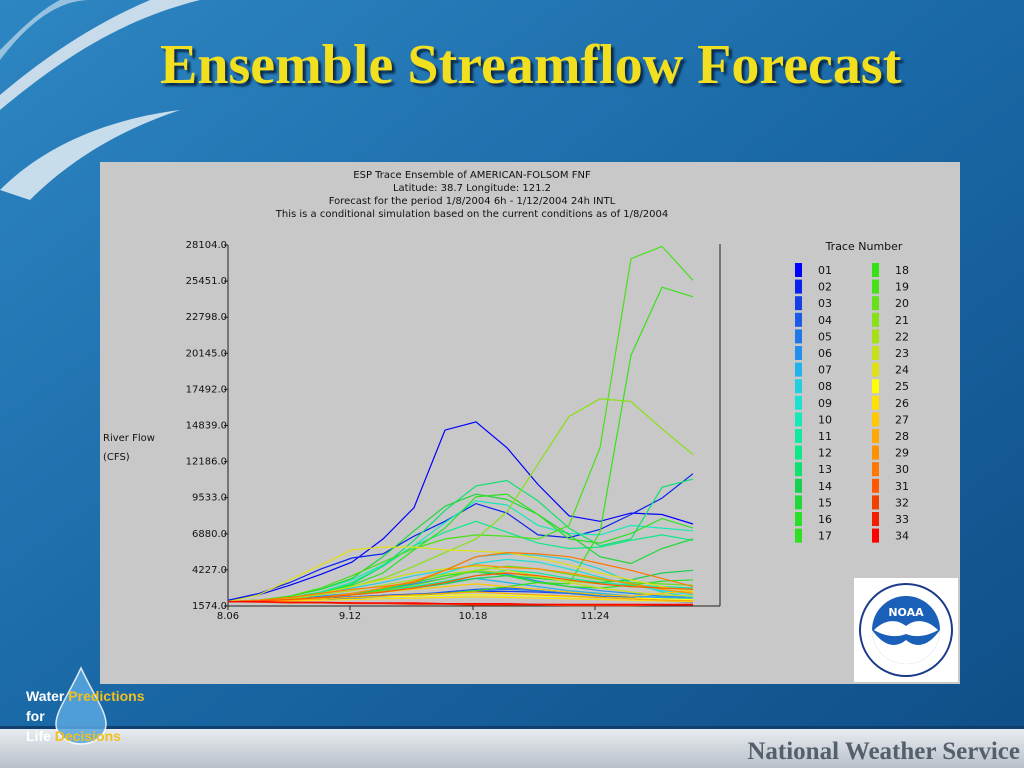  I want to click on legend-label: 19, so click(902, 287).